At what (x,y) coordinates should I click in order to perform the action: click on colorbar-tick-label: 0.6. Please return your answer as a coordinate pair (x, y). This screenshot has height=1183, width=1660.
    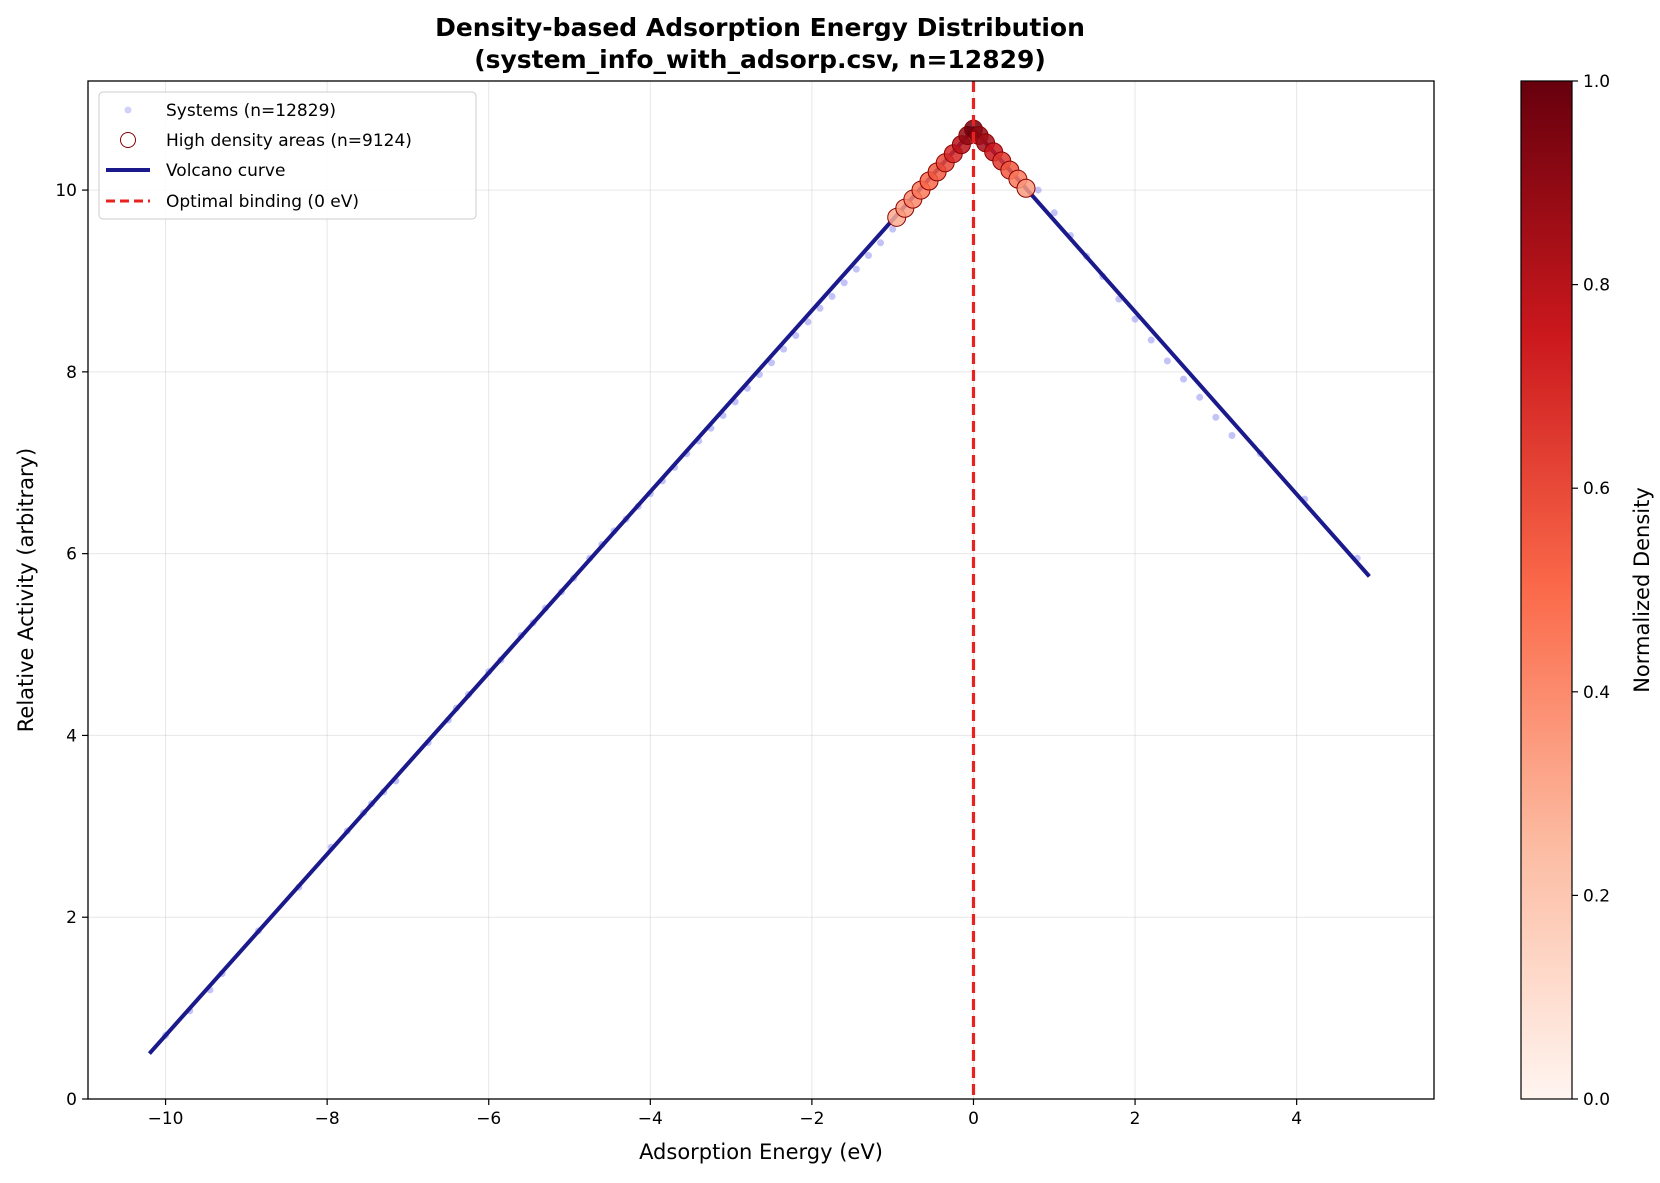
    Looking at the image, I should click on (1596, 489).